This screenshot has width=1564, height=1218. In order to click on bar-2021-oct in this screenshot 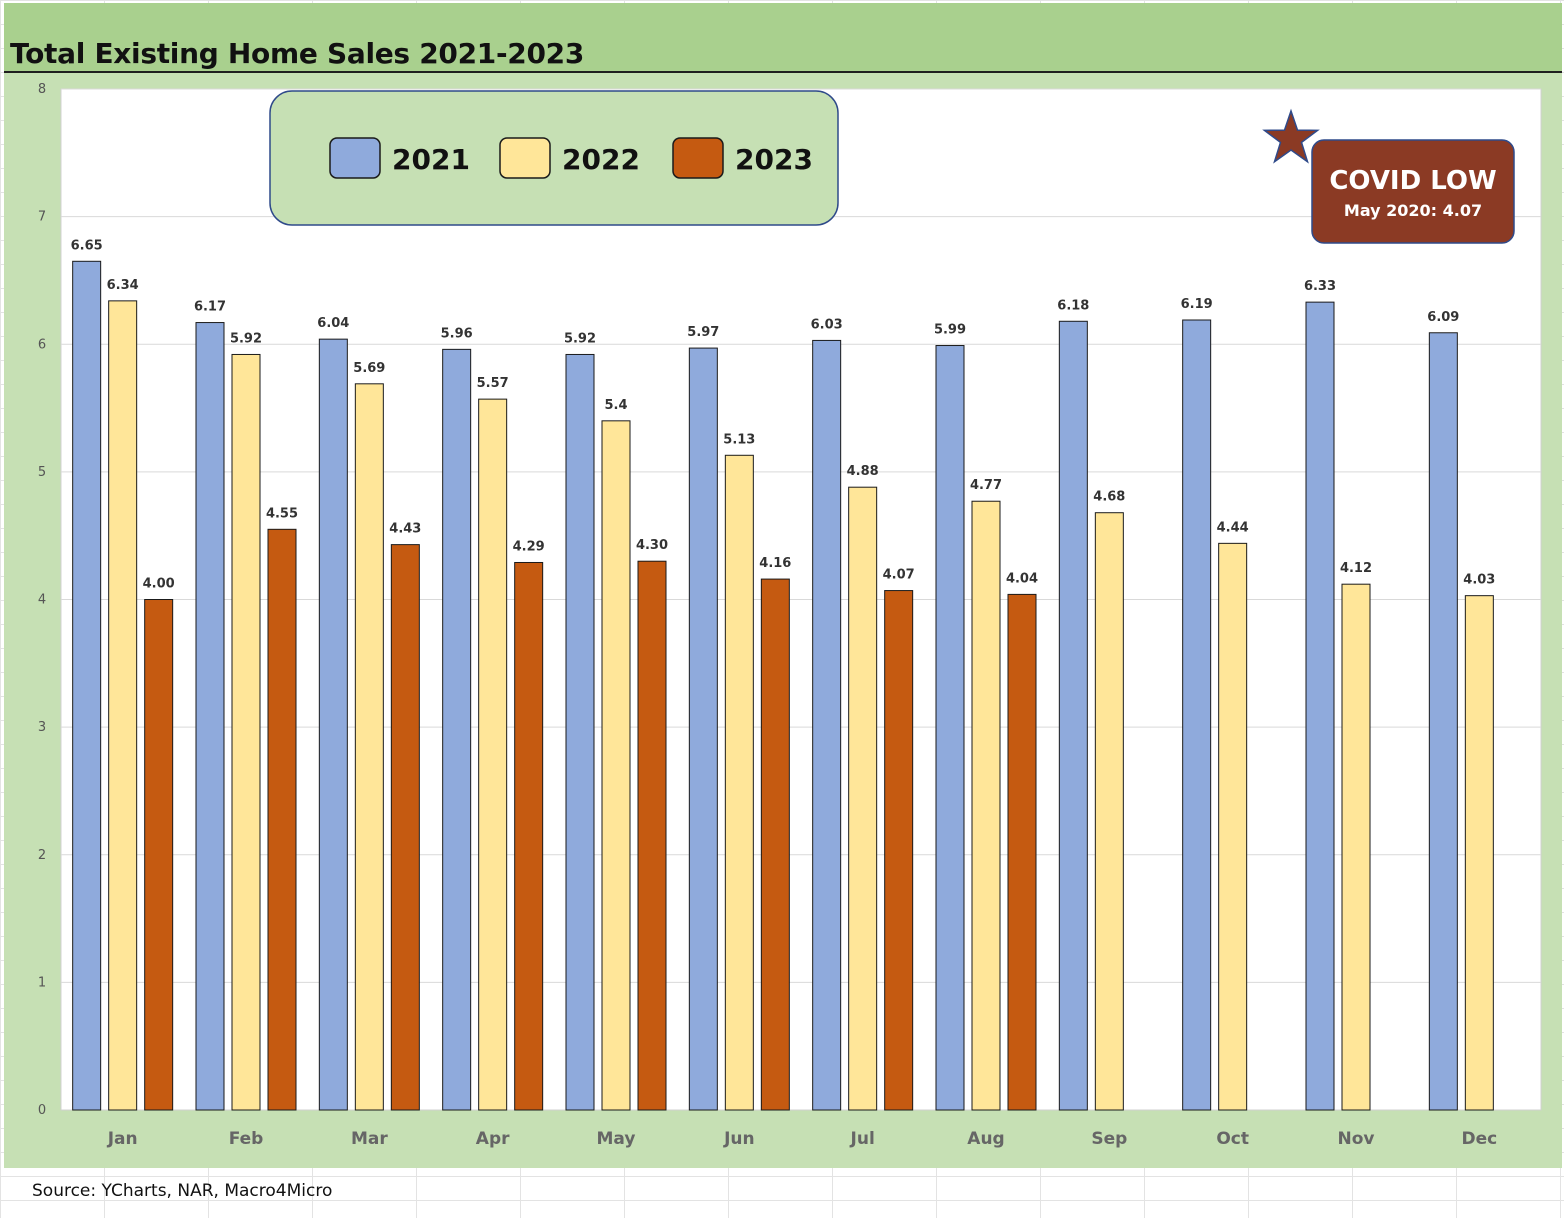, I will do `click(1197, 715)`.